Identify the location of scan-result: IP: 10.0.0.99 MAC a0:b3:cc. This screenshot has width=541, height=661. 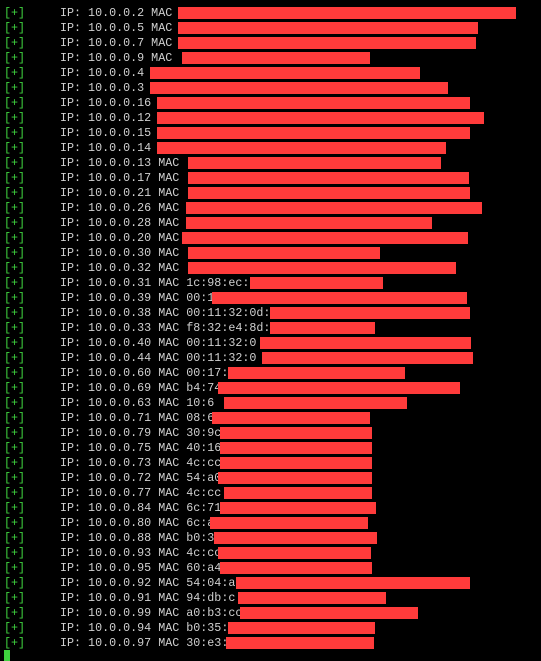
(151, 613).